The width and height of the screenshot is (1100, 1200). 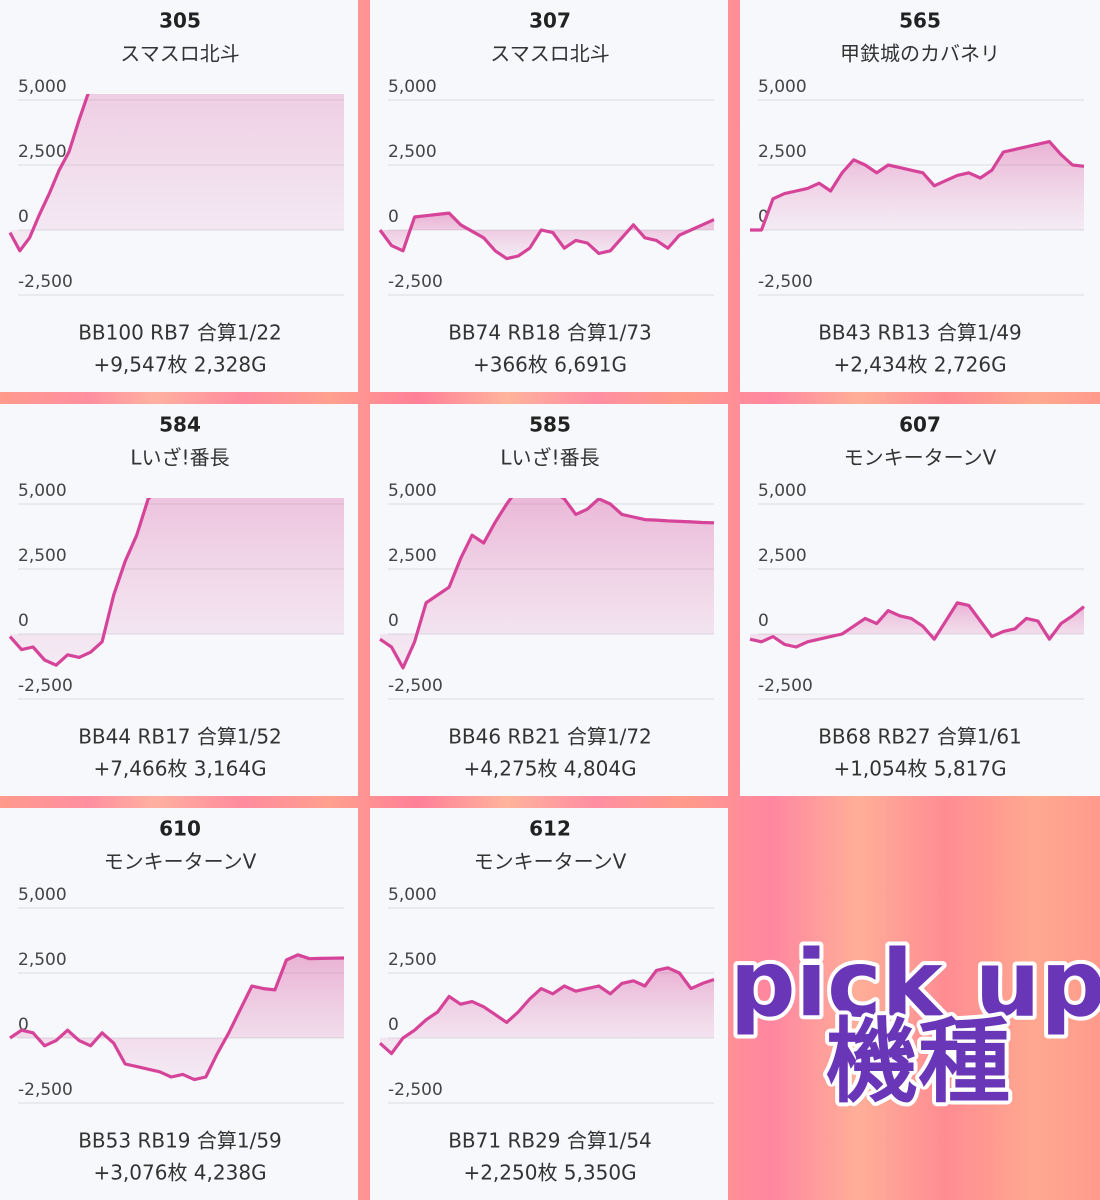 What do you see at coordinates (920, 333) in the screenshot?
I see `stats-line: BB43 RB13 合算1/49` at bounding box center [920, 333].